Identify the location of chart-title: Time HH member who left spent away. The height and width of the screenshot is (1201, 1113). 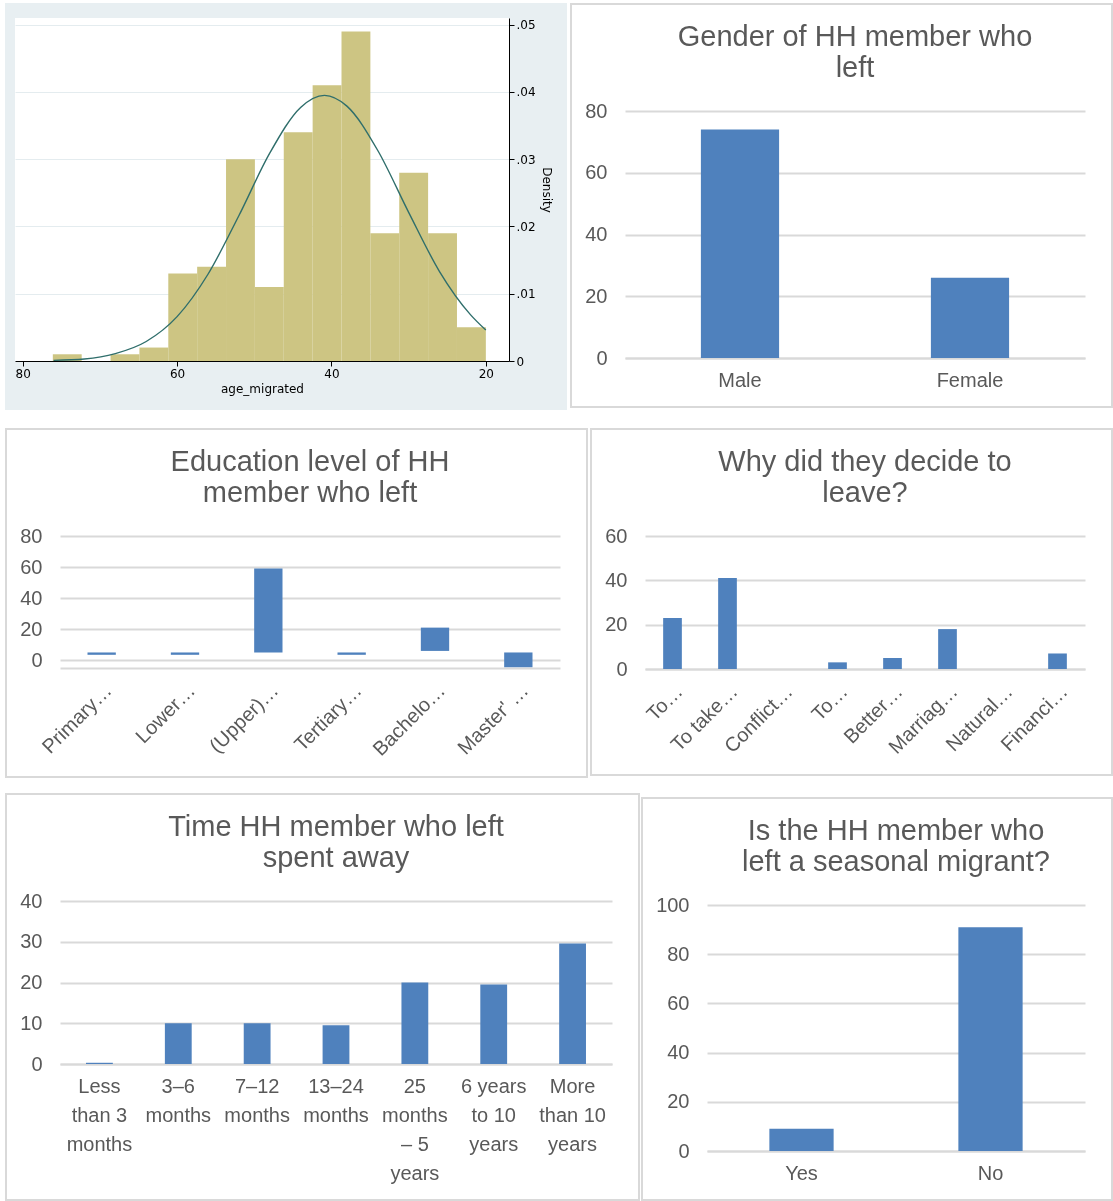
(336, 841).